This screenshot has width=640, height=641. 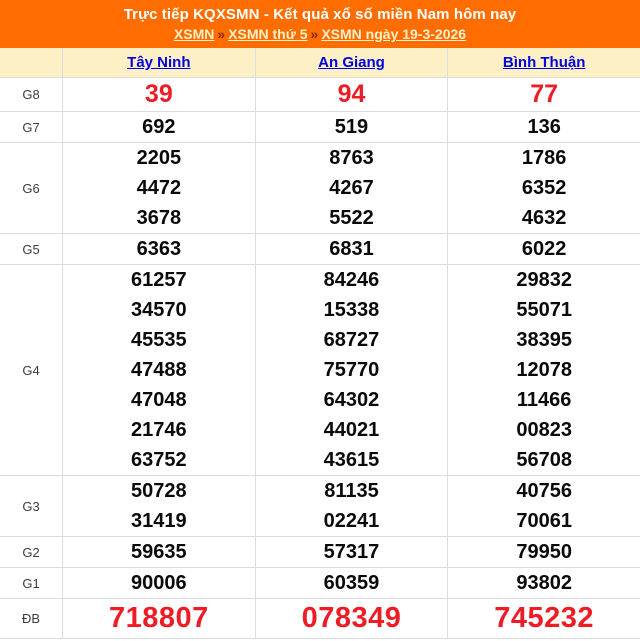 I want to click on result-number: 68727, so click(x=351, y=340).